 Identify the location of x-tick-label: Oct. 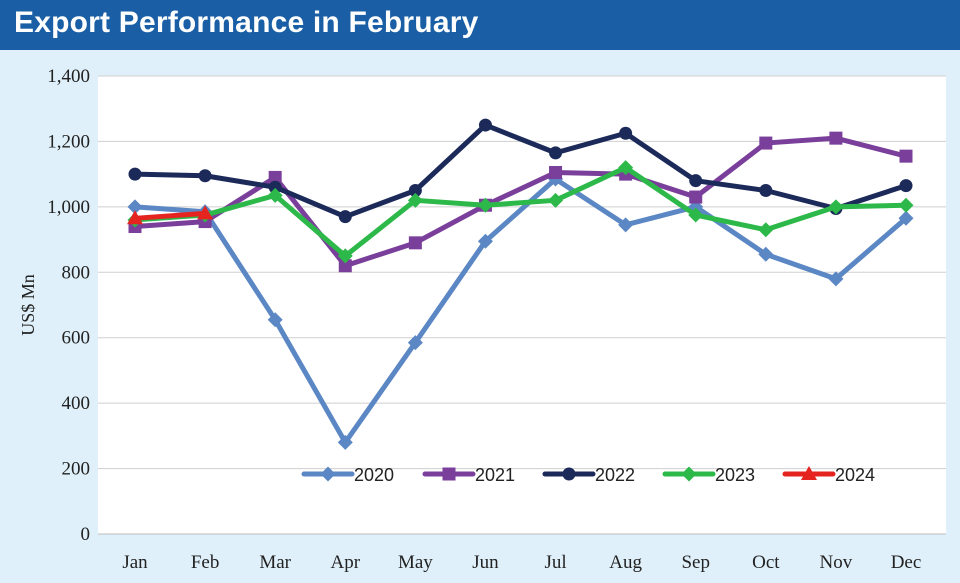
(766, 562).